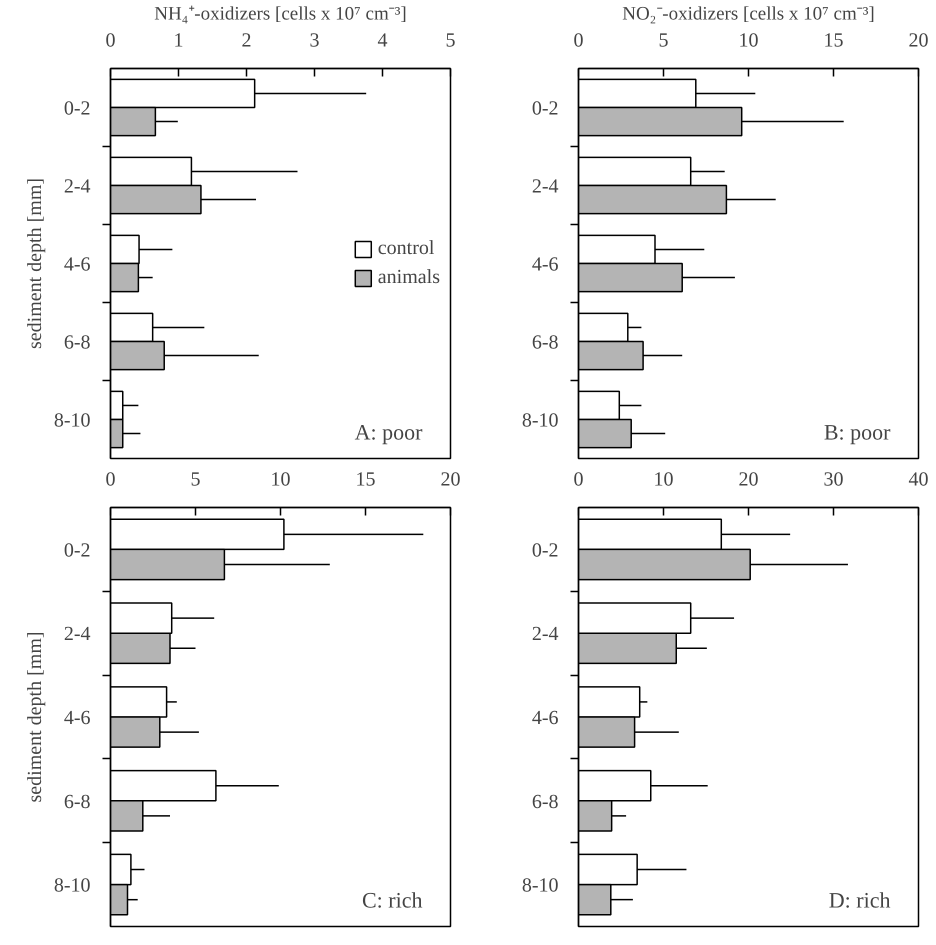 The width and height of the screenshot is (936, 945). What do you see at coordinates (406, 248) in the screenshot?
I see `legend-label: control` at bounding box center [406, 248].